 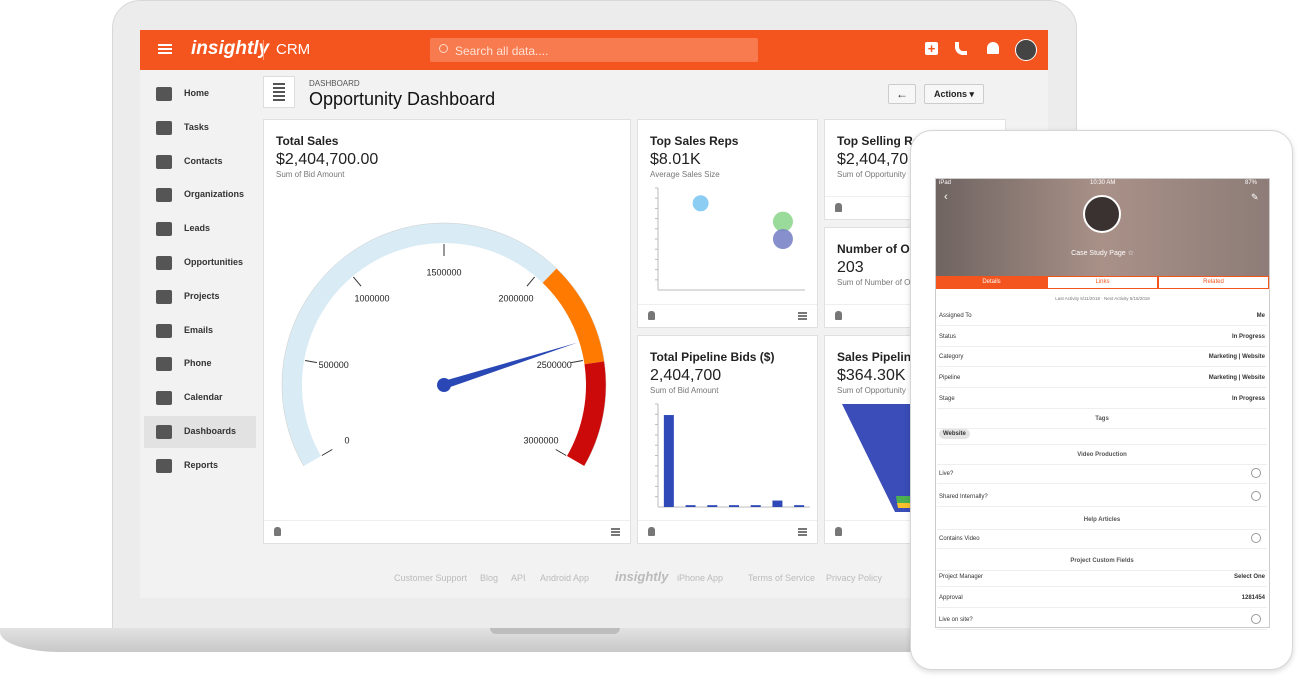 I want to click on nav-label: Projects, so click(x=202, y=295).